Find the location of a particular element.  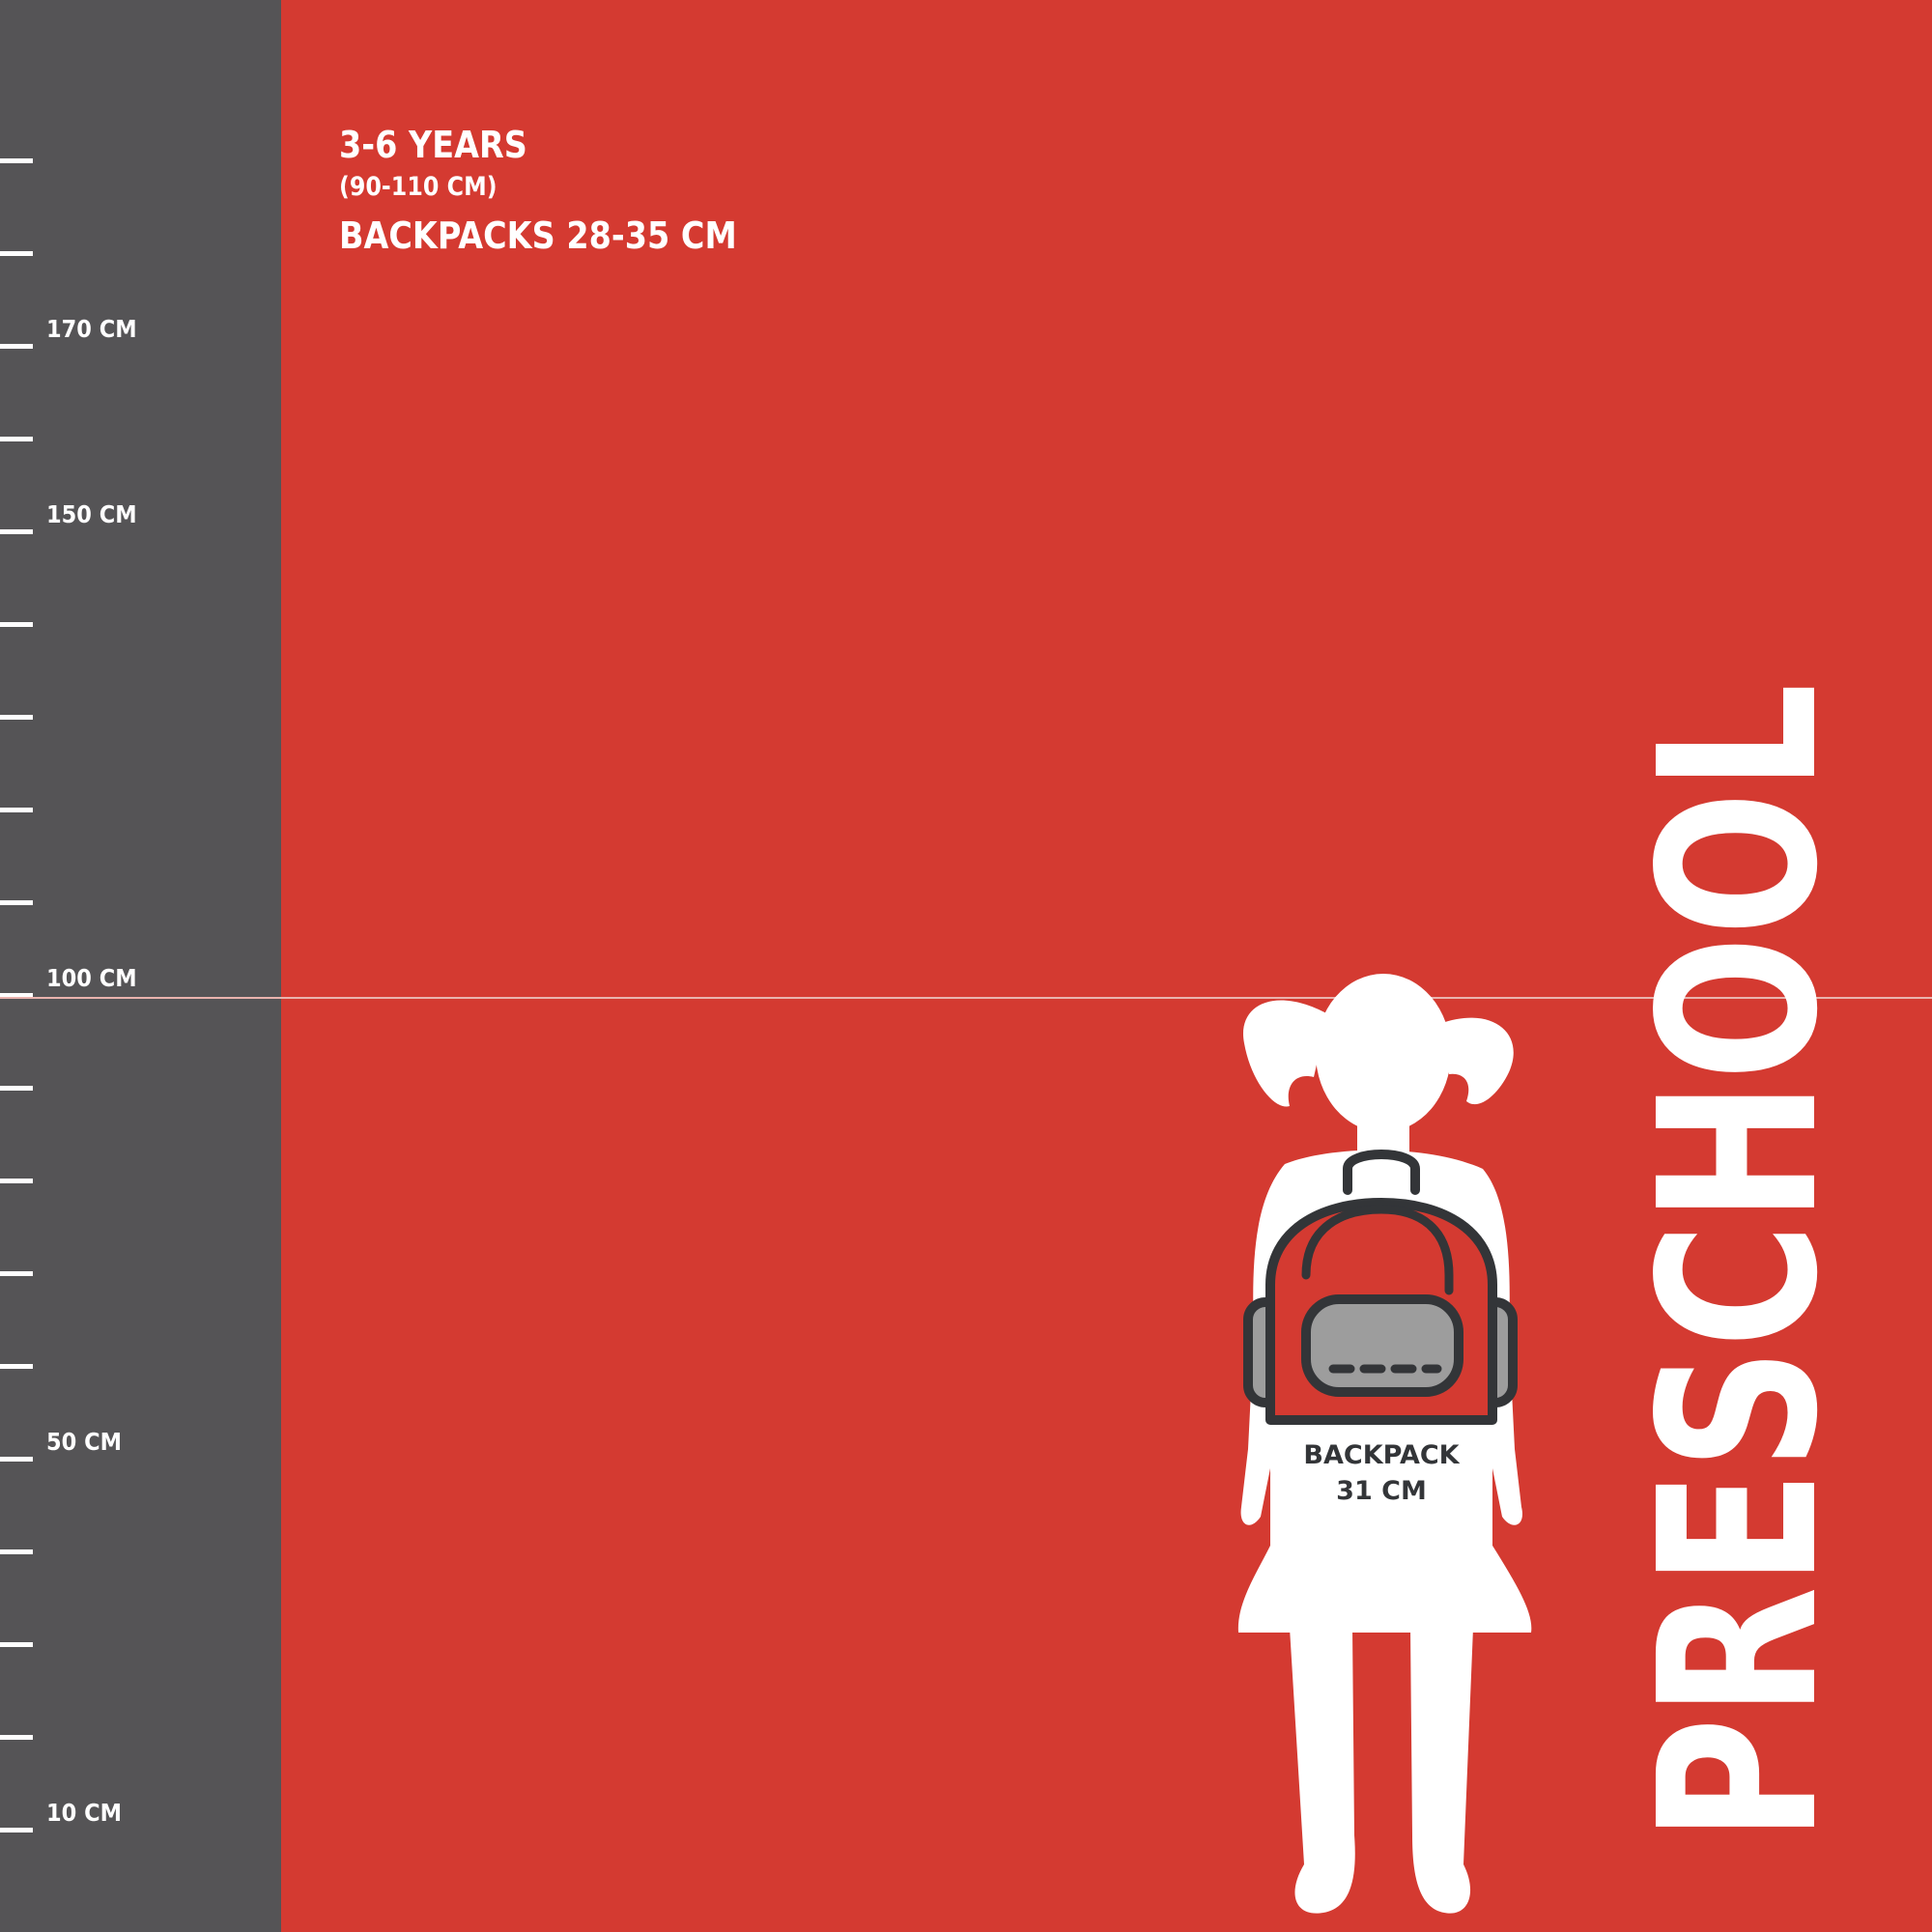

height-marker-line is located at coordinates (966, 998).